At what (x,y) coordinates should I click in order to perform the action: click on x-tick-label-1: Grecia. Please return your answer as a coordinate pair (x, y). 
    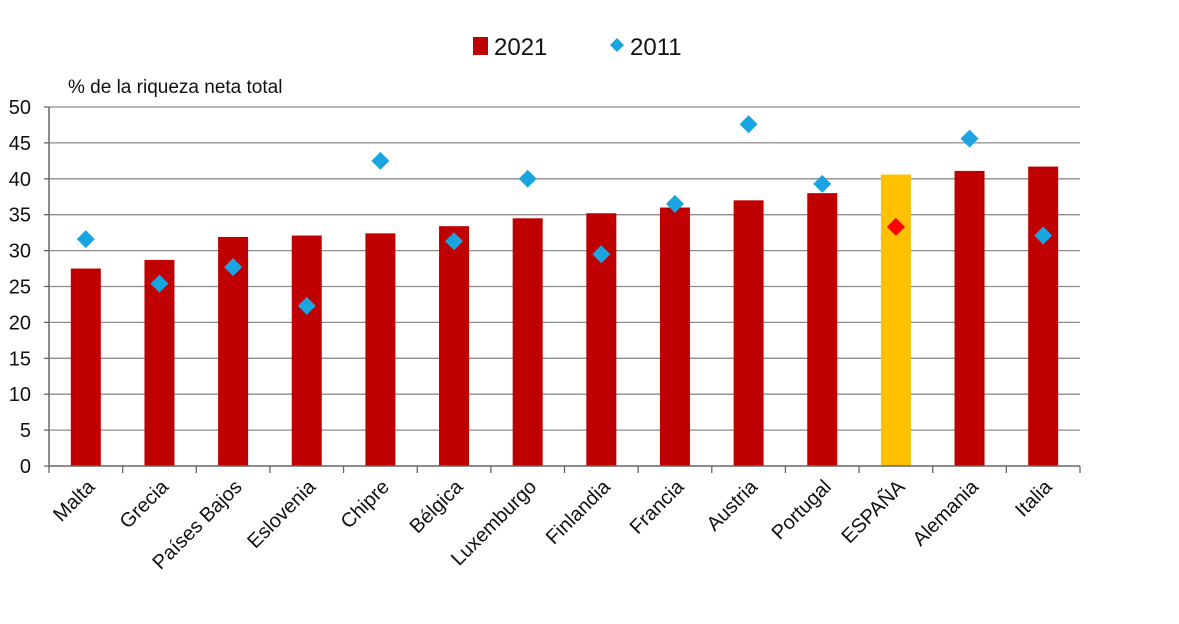
    Looking at the image, I should click on (145, 504).